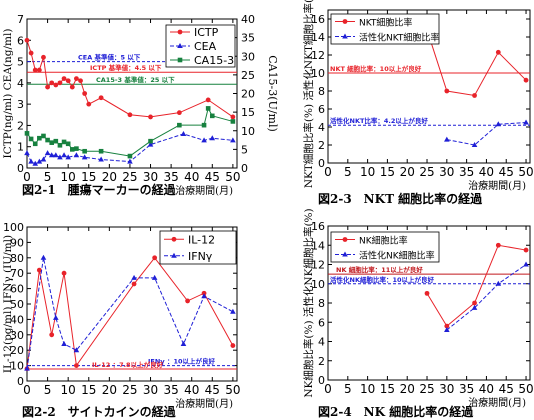 The height and width of the screenshot is (420, 534). Describe the element at coordinates (128, 364) in the screenshot. I see `cytokines-reference-label: IL-12 ：7.8以上が良好` at that location.